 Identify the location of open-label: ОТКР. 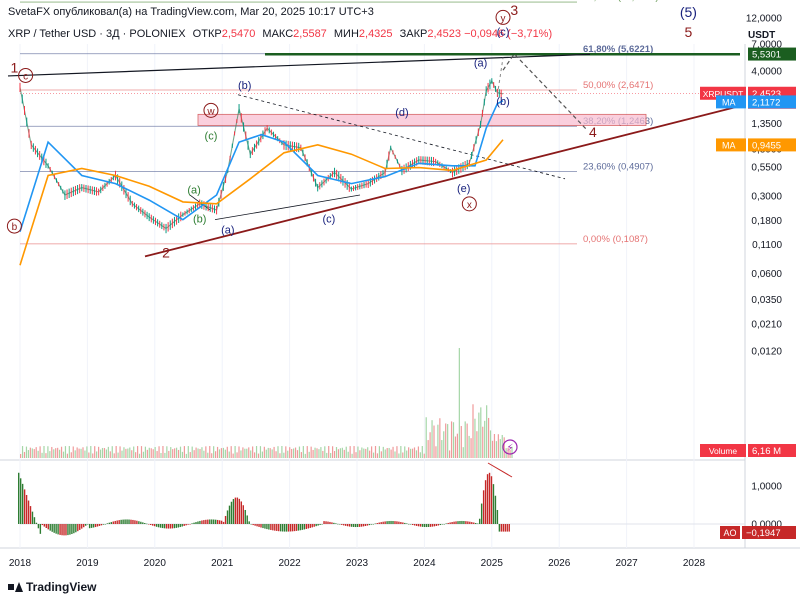
(207, 34).